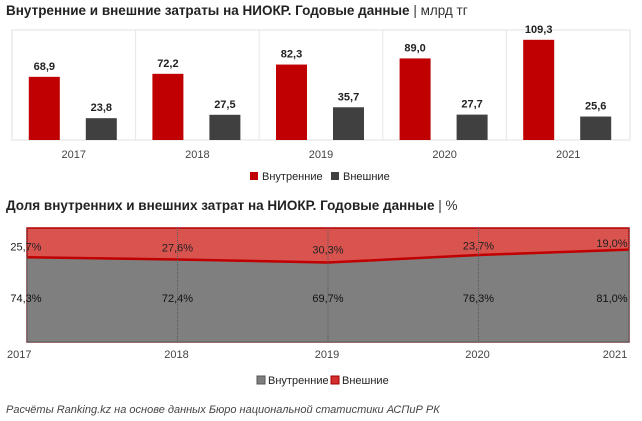  Describe the element at coordinates (25, 248) in the screenshot. I see `area-value-label: 25,7%` at that location.